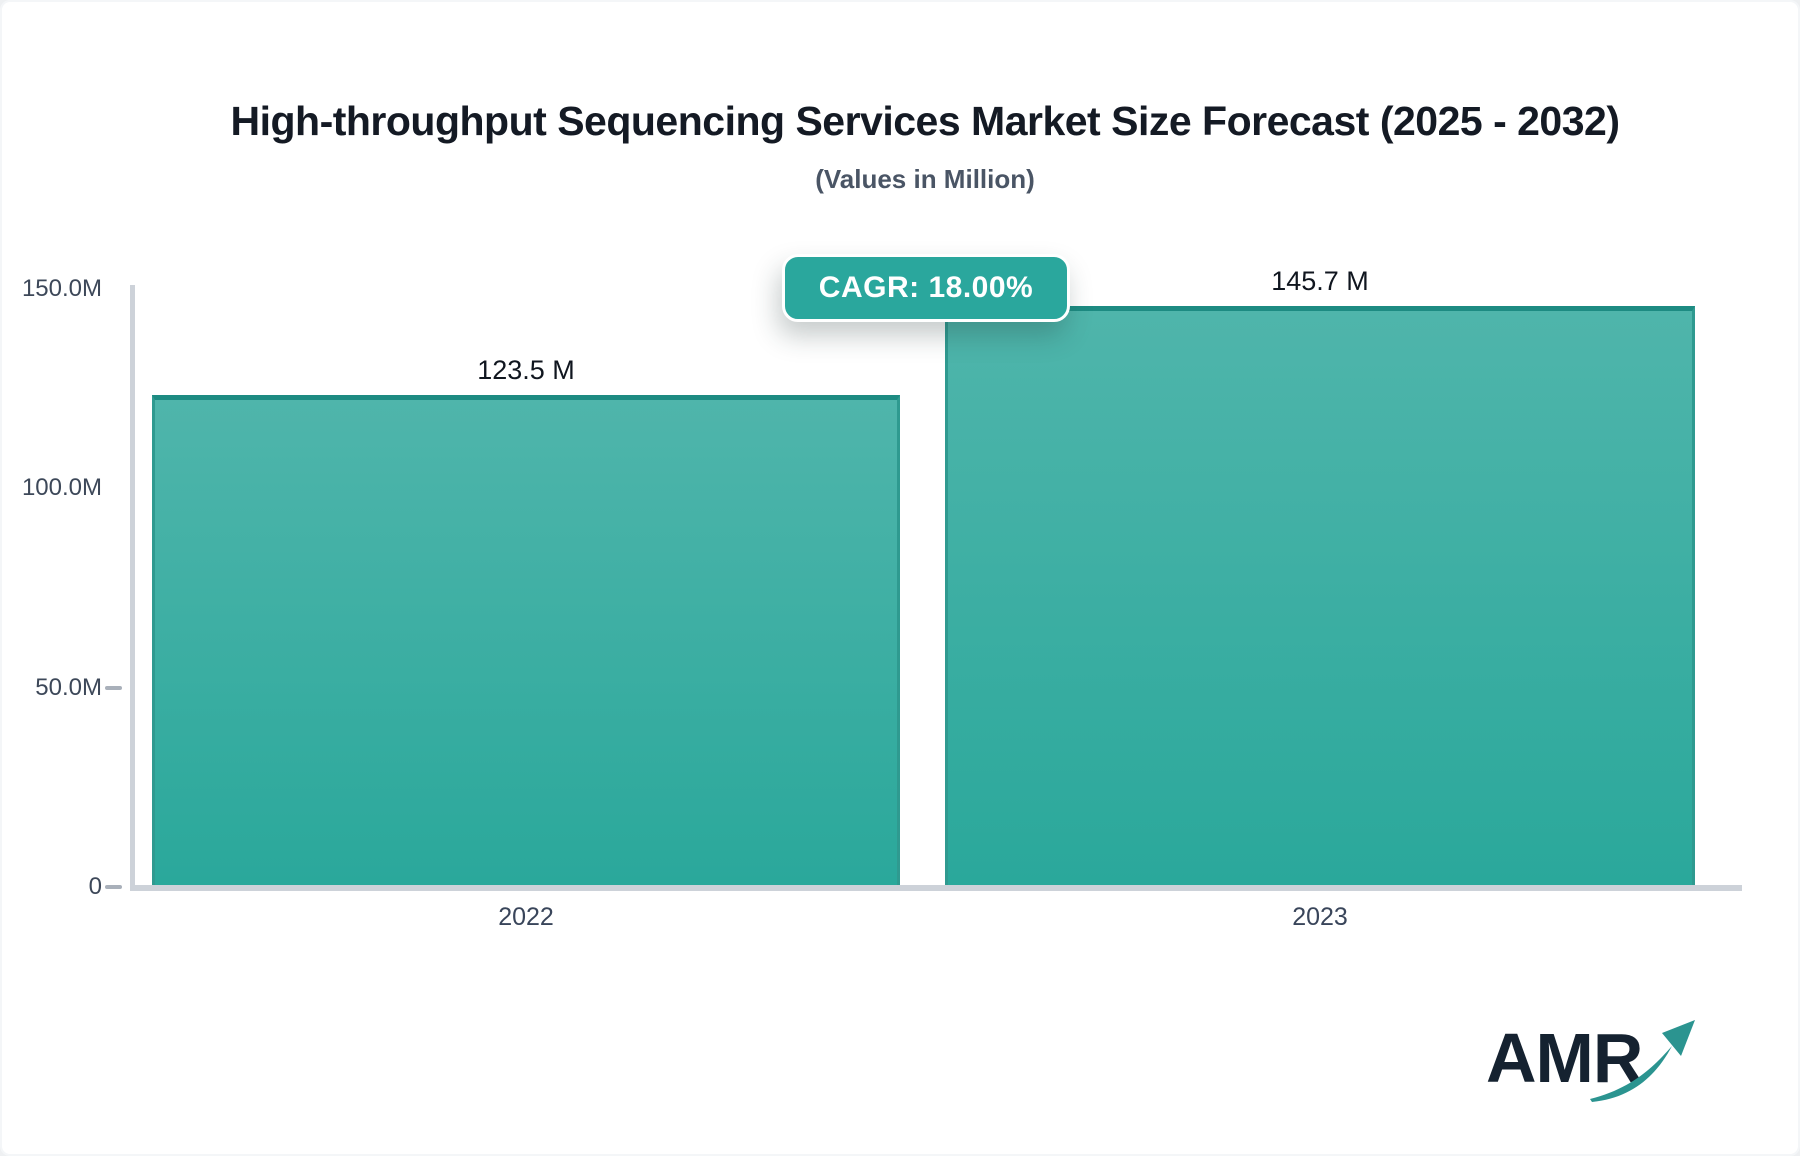 This screenshot has width=1800, height=1156. I want to click on amr-logo-graphic: AMR, so click(1590, 1060).